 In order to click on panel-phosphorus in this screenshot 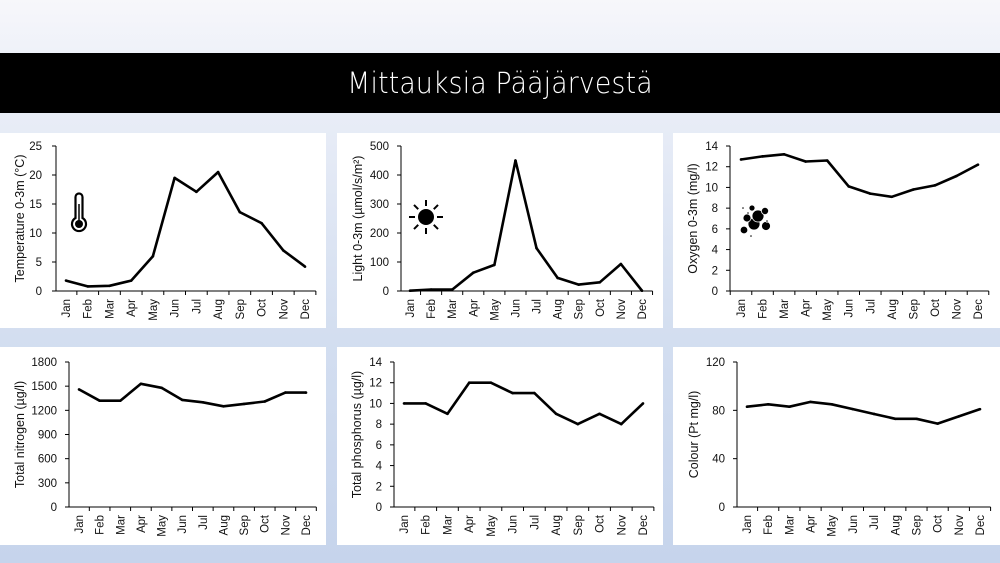, I will do `click(500, 446)`.